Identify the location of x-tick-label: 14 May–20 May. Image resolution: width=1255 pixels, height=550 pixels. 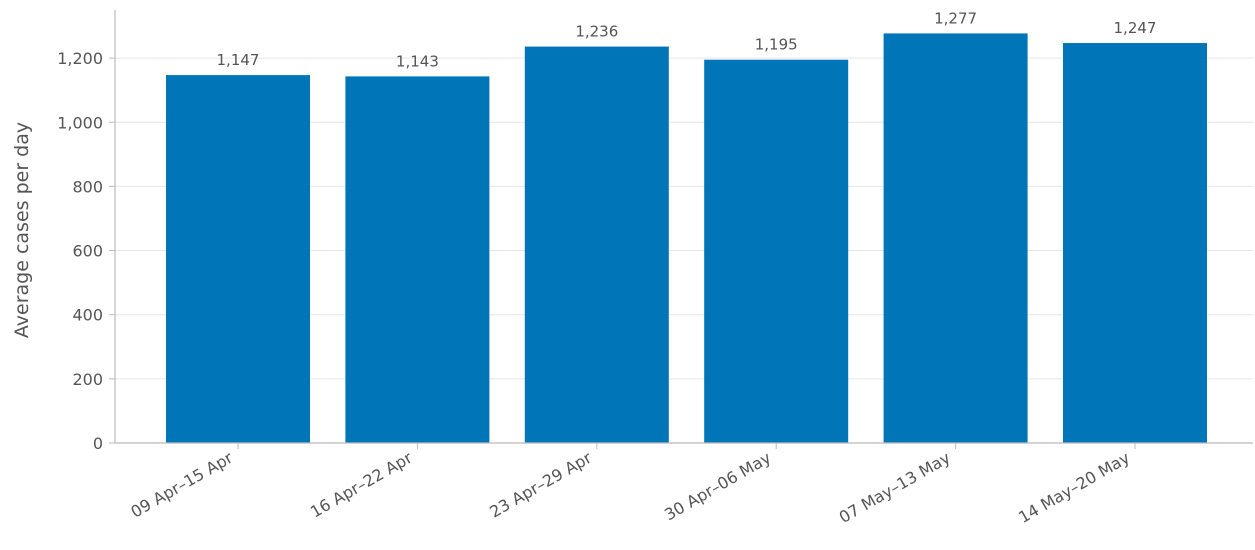
(1074, 487).